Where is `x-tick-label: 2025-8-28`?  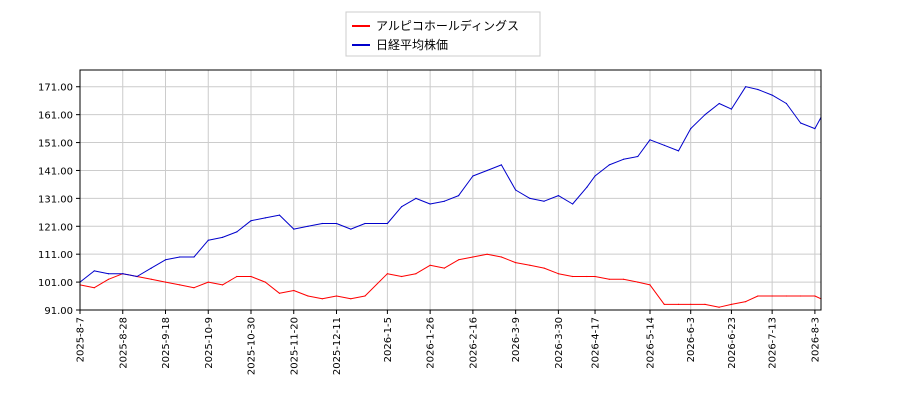
x-tick-label: 2025-8-28 is located at coordinates (123, 343).